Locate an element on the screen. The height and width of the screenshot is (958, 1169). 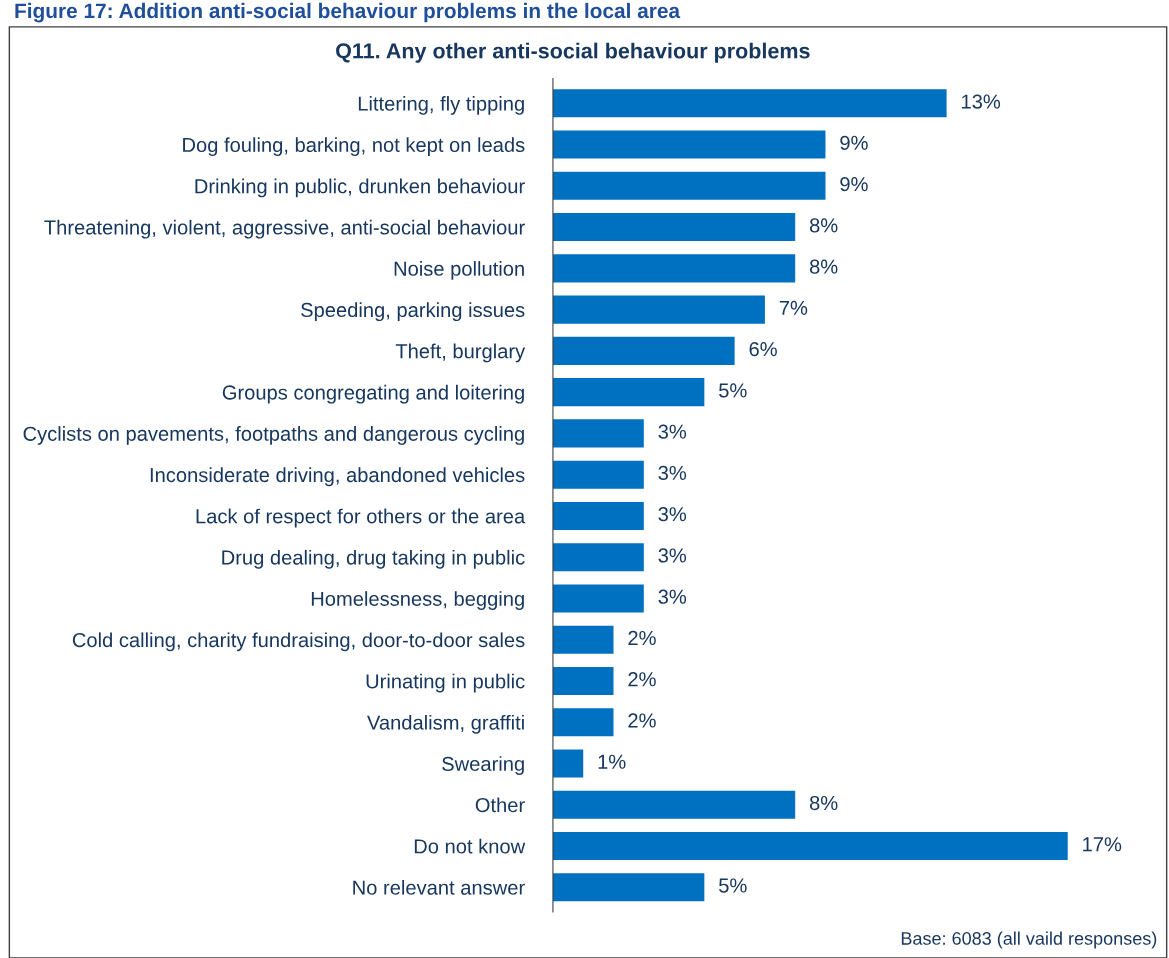
data-label: 17% is located at coordinates (1102, 844).